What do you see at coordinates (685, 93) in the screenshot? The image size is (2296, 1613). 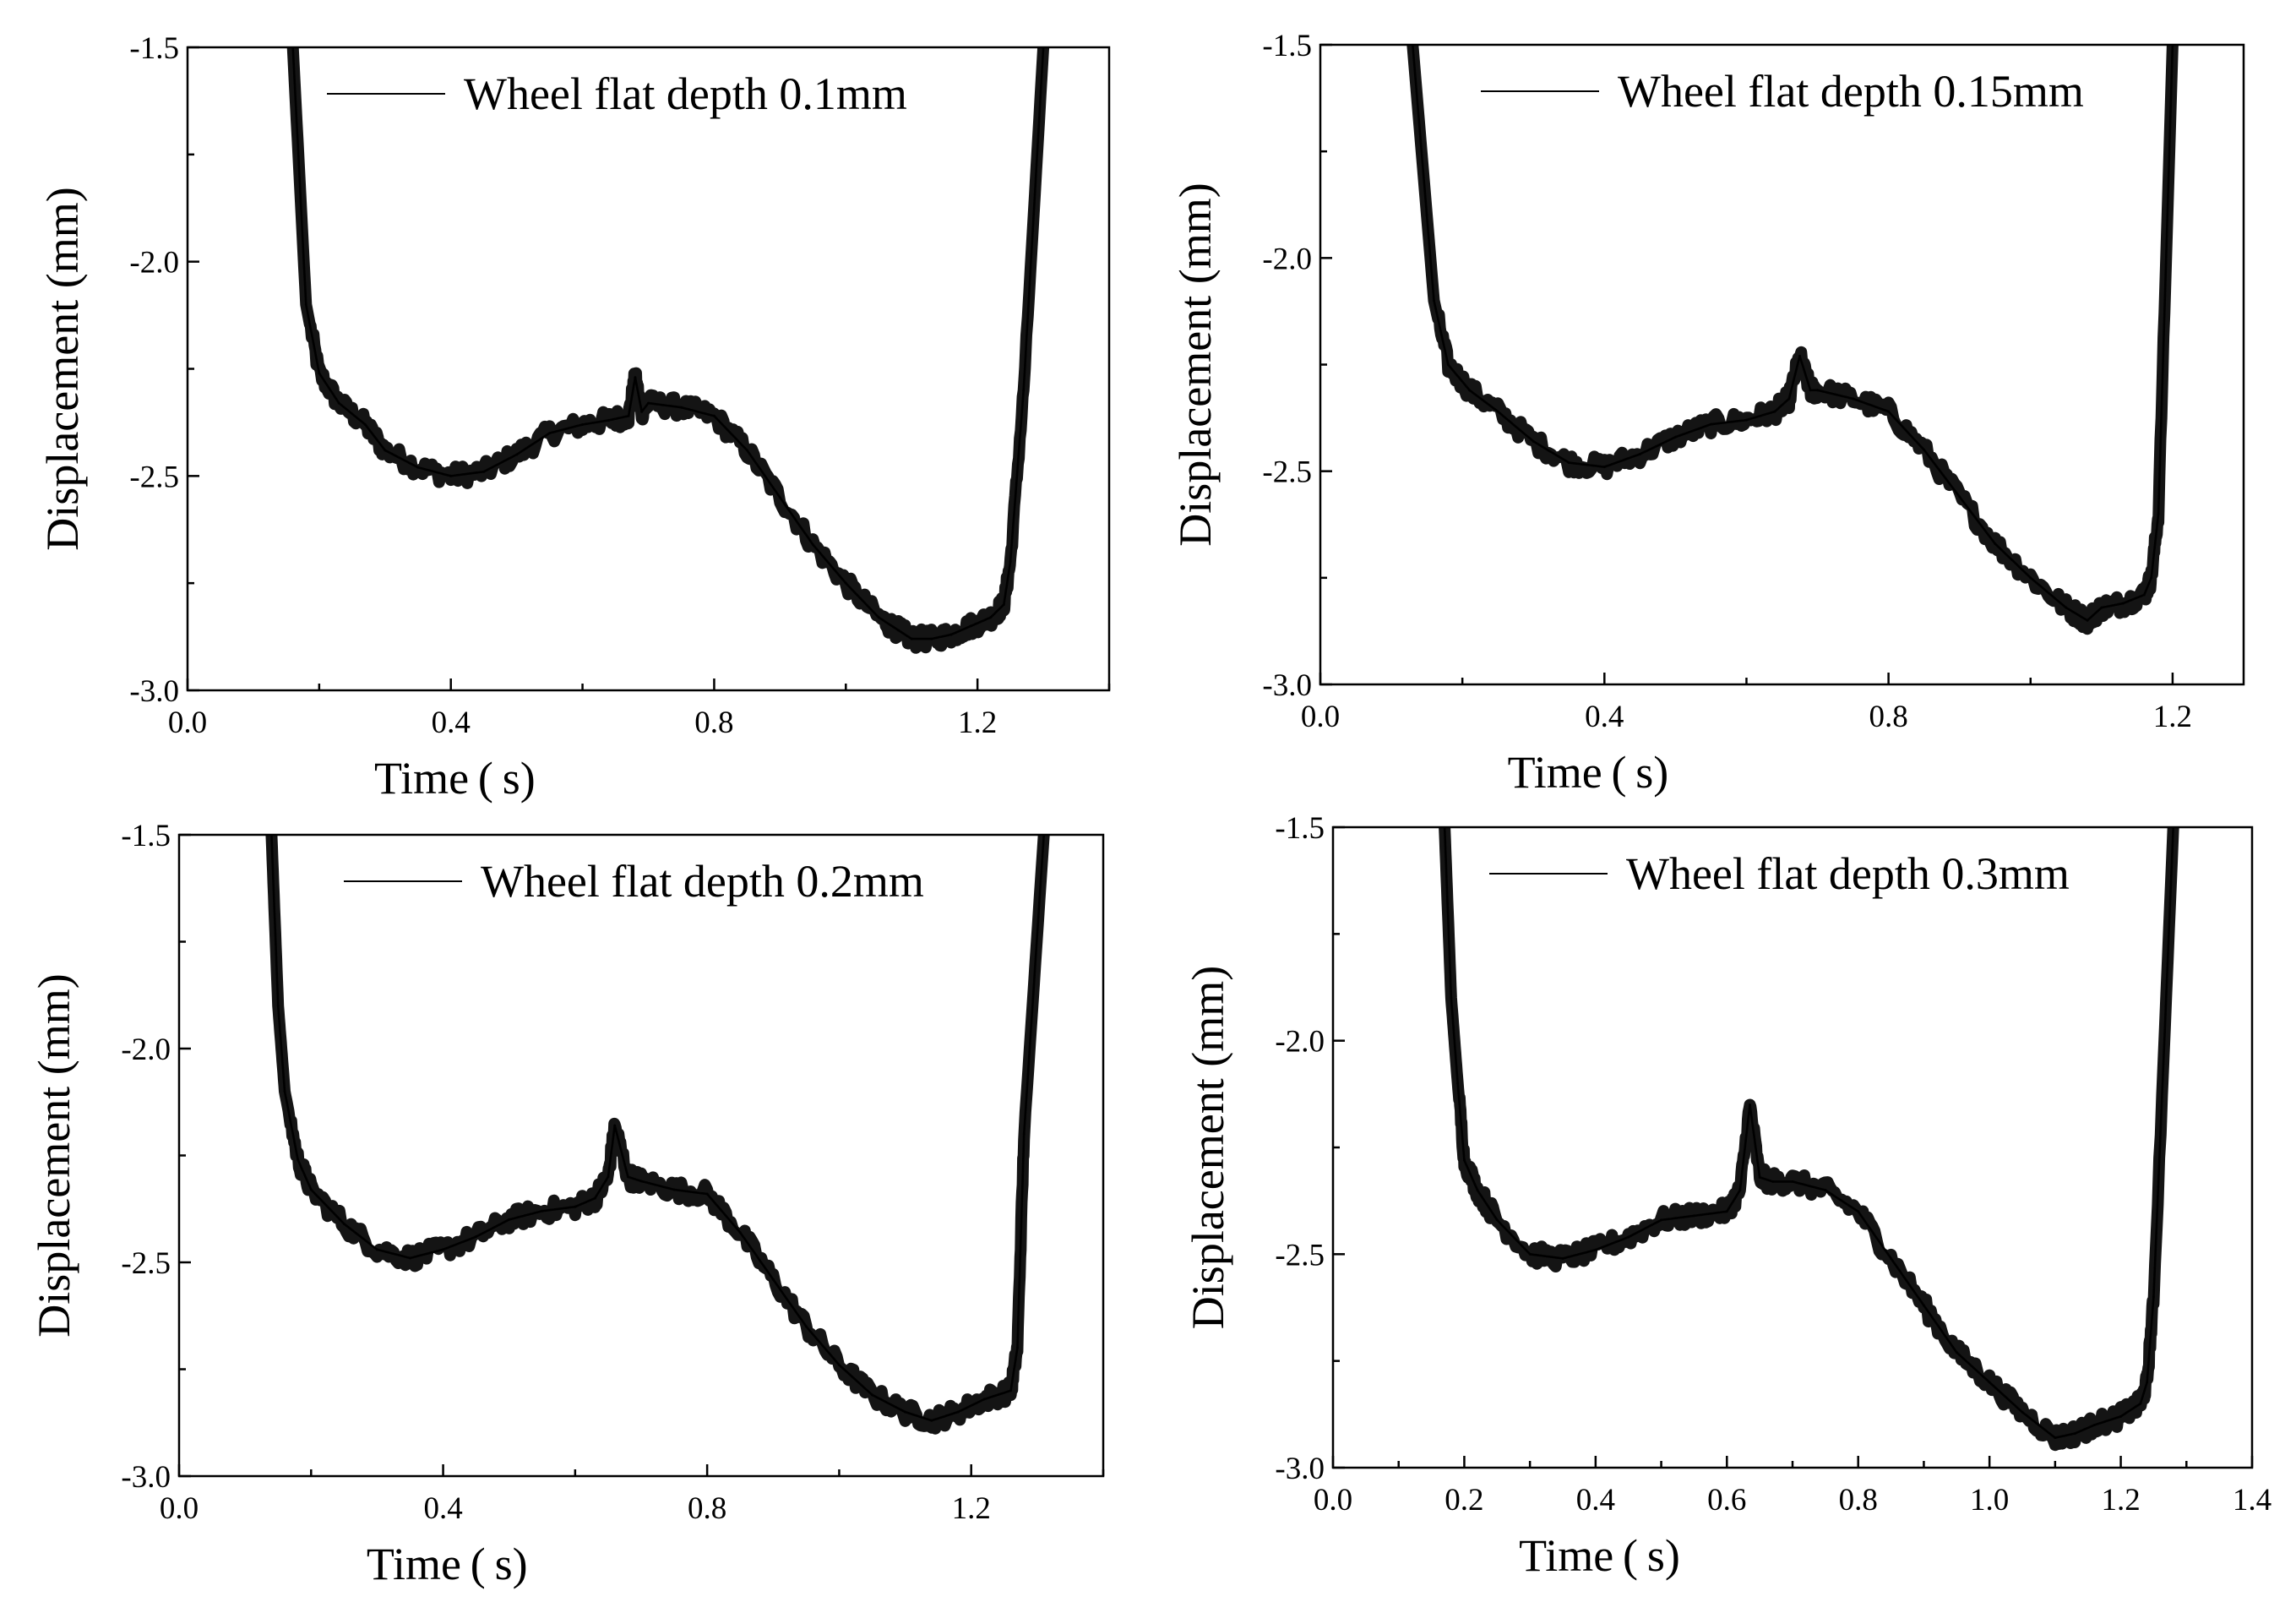 I see `legend-label: Wheel flat depth 0.1mm` at bounding box center [685, 93].